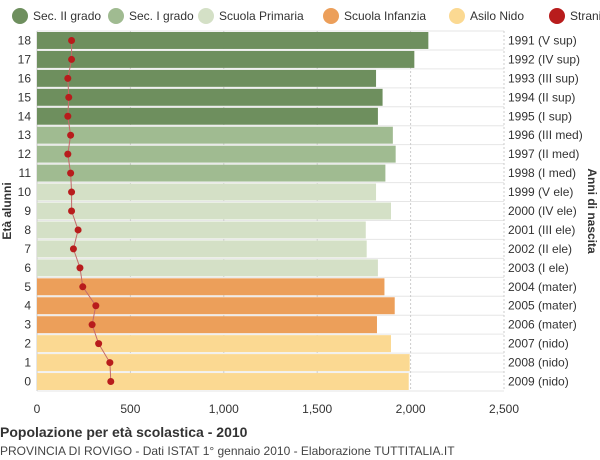 This screenshot has height=460, width=600. What do you see at coordinates (27, 287) in the screenshot?
I see `y-tick-label-age: 5` at bounding box center [27, 287].